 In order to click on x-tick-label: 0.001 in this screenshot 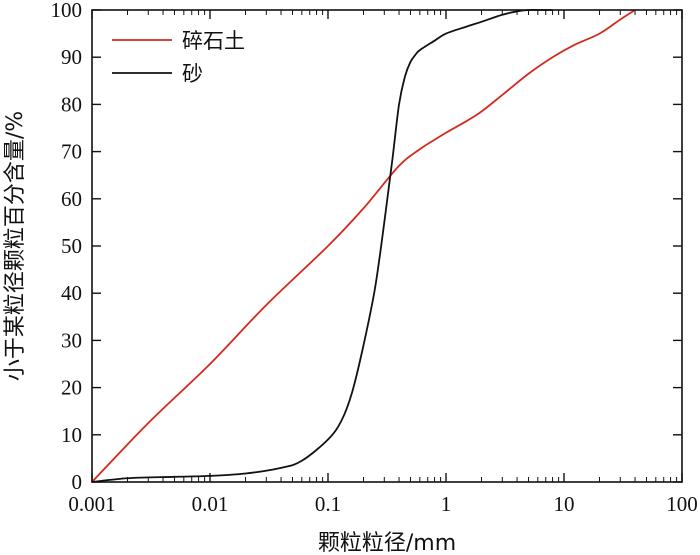, I will do `click(91, 504)`.